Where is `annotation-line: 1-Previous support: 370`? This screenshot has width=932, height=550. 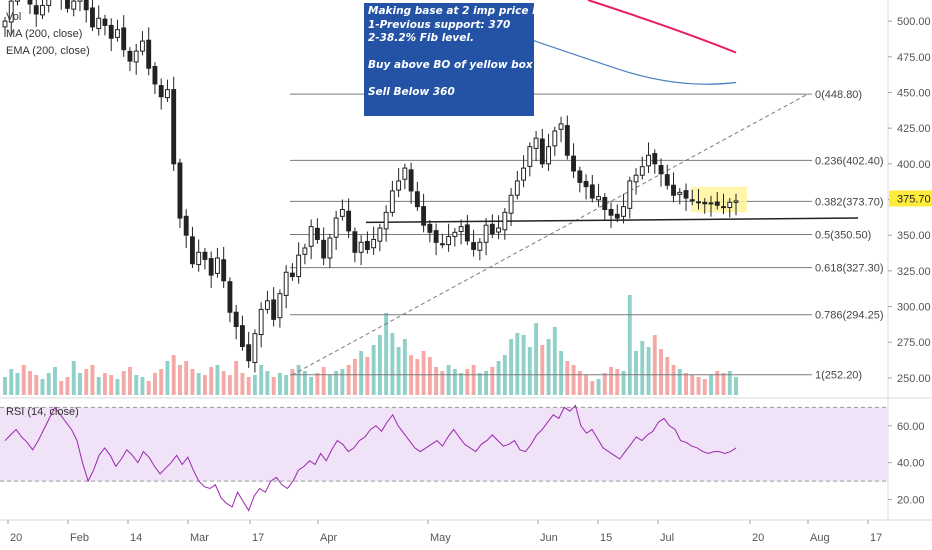 annotation-line: 1-Previous support: 370 is located at coordinates (439, 24).